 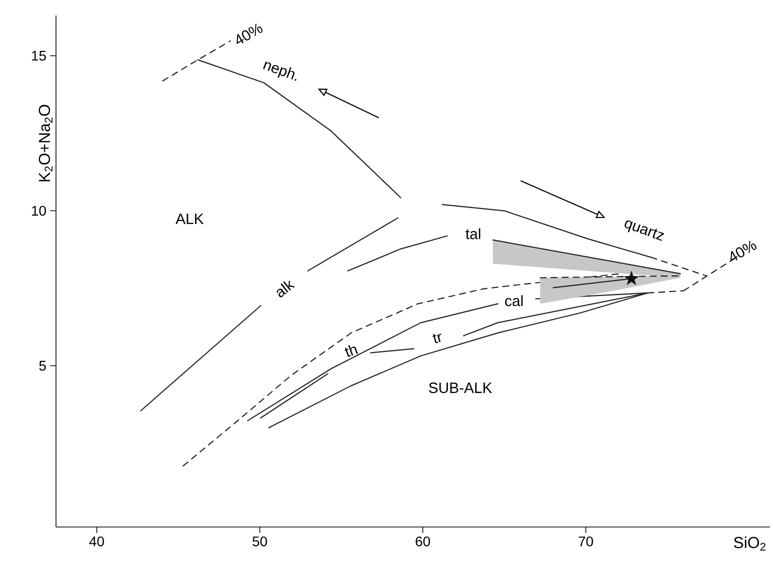 What do you see at coordinates (750, 543) in the screenshot?
I see `x-axis-title: SiO$_{2}$` at bounding box center [750, 543].